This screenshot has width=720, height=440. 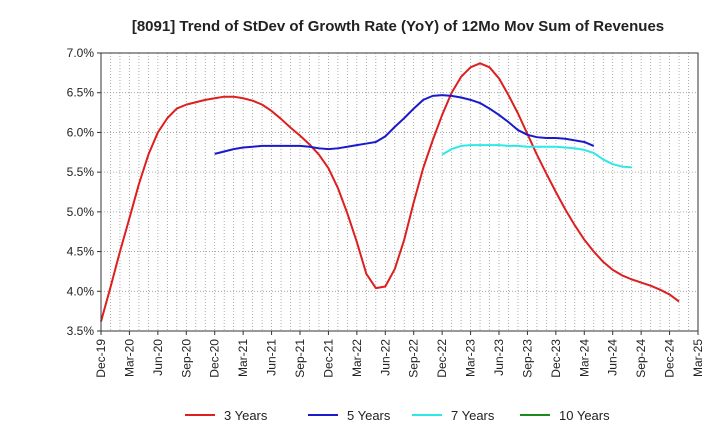 I want to click on y-tick-label: 5.0%, so click(x=81, y=212).